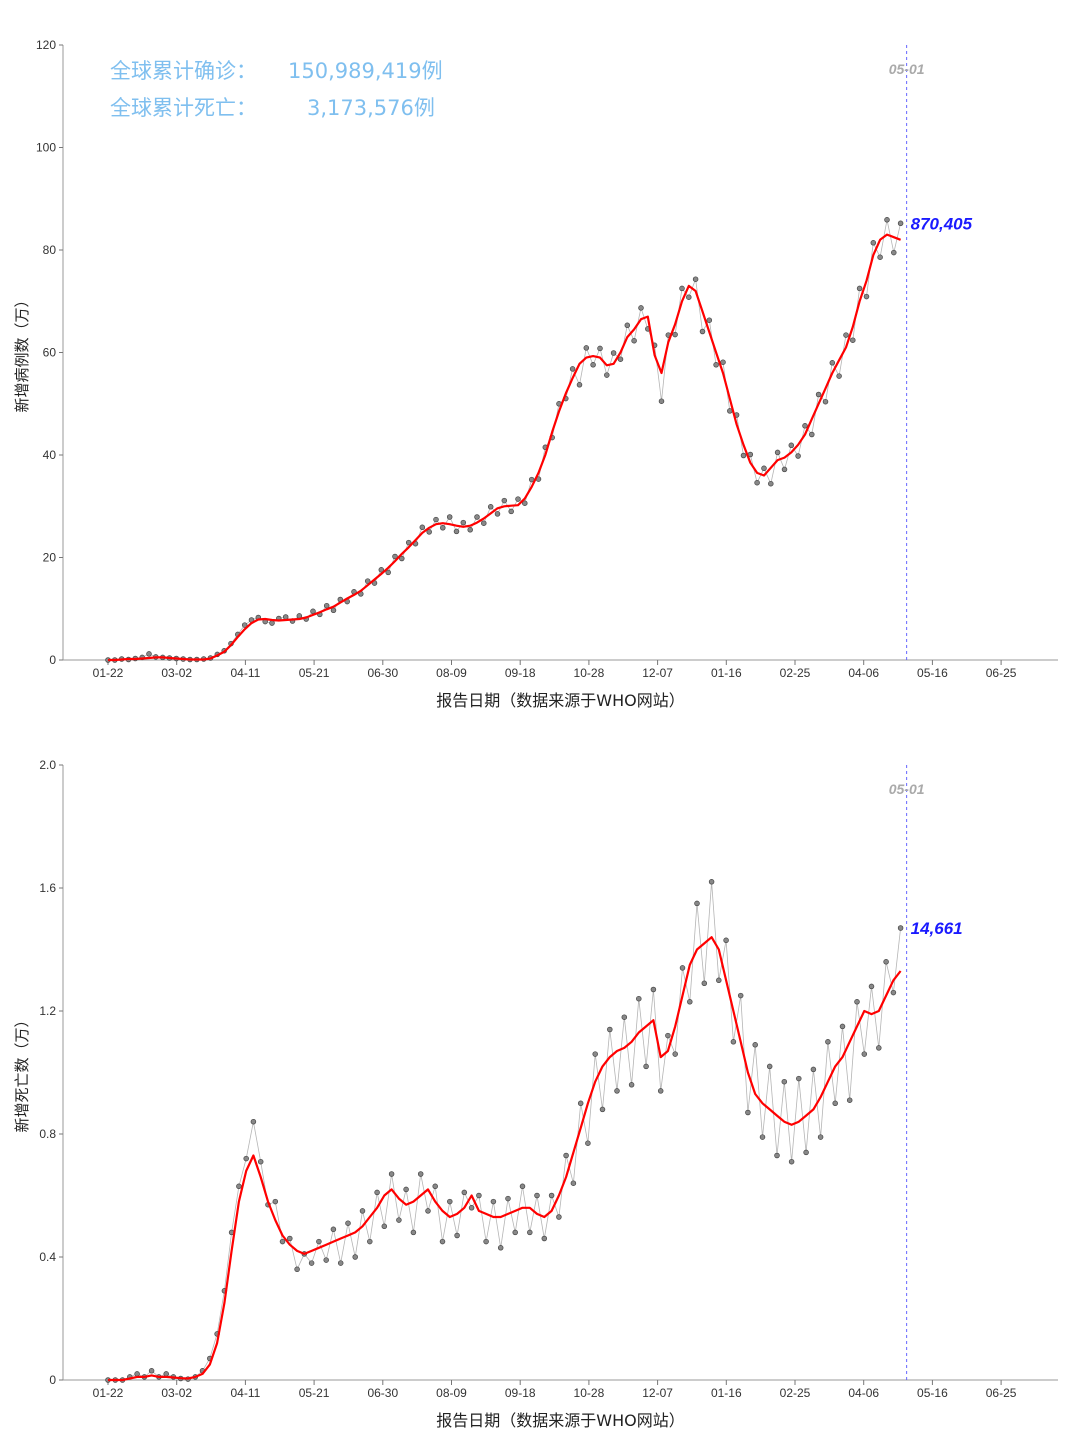  I want to click on x-tick-label: 04-11, so click(245, 673).